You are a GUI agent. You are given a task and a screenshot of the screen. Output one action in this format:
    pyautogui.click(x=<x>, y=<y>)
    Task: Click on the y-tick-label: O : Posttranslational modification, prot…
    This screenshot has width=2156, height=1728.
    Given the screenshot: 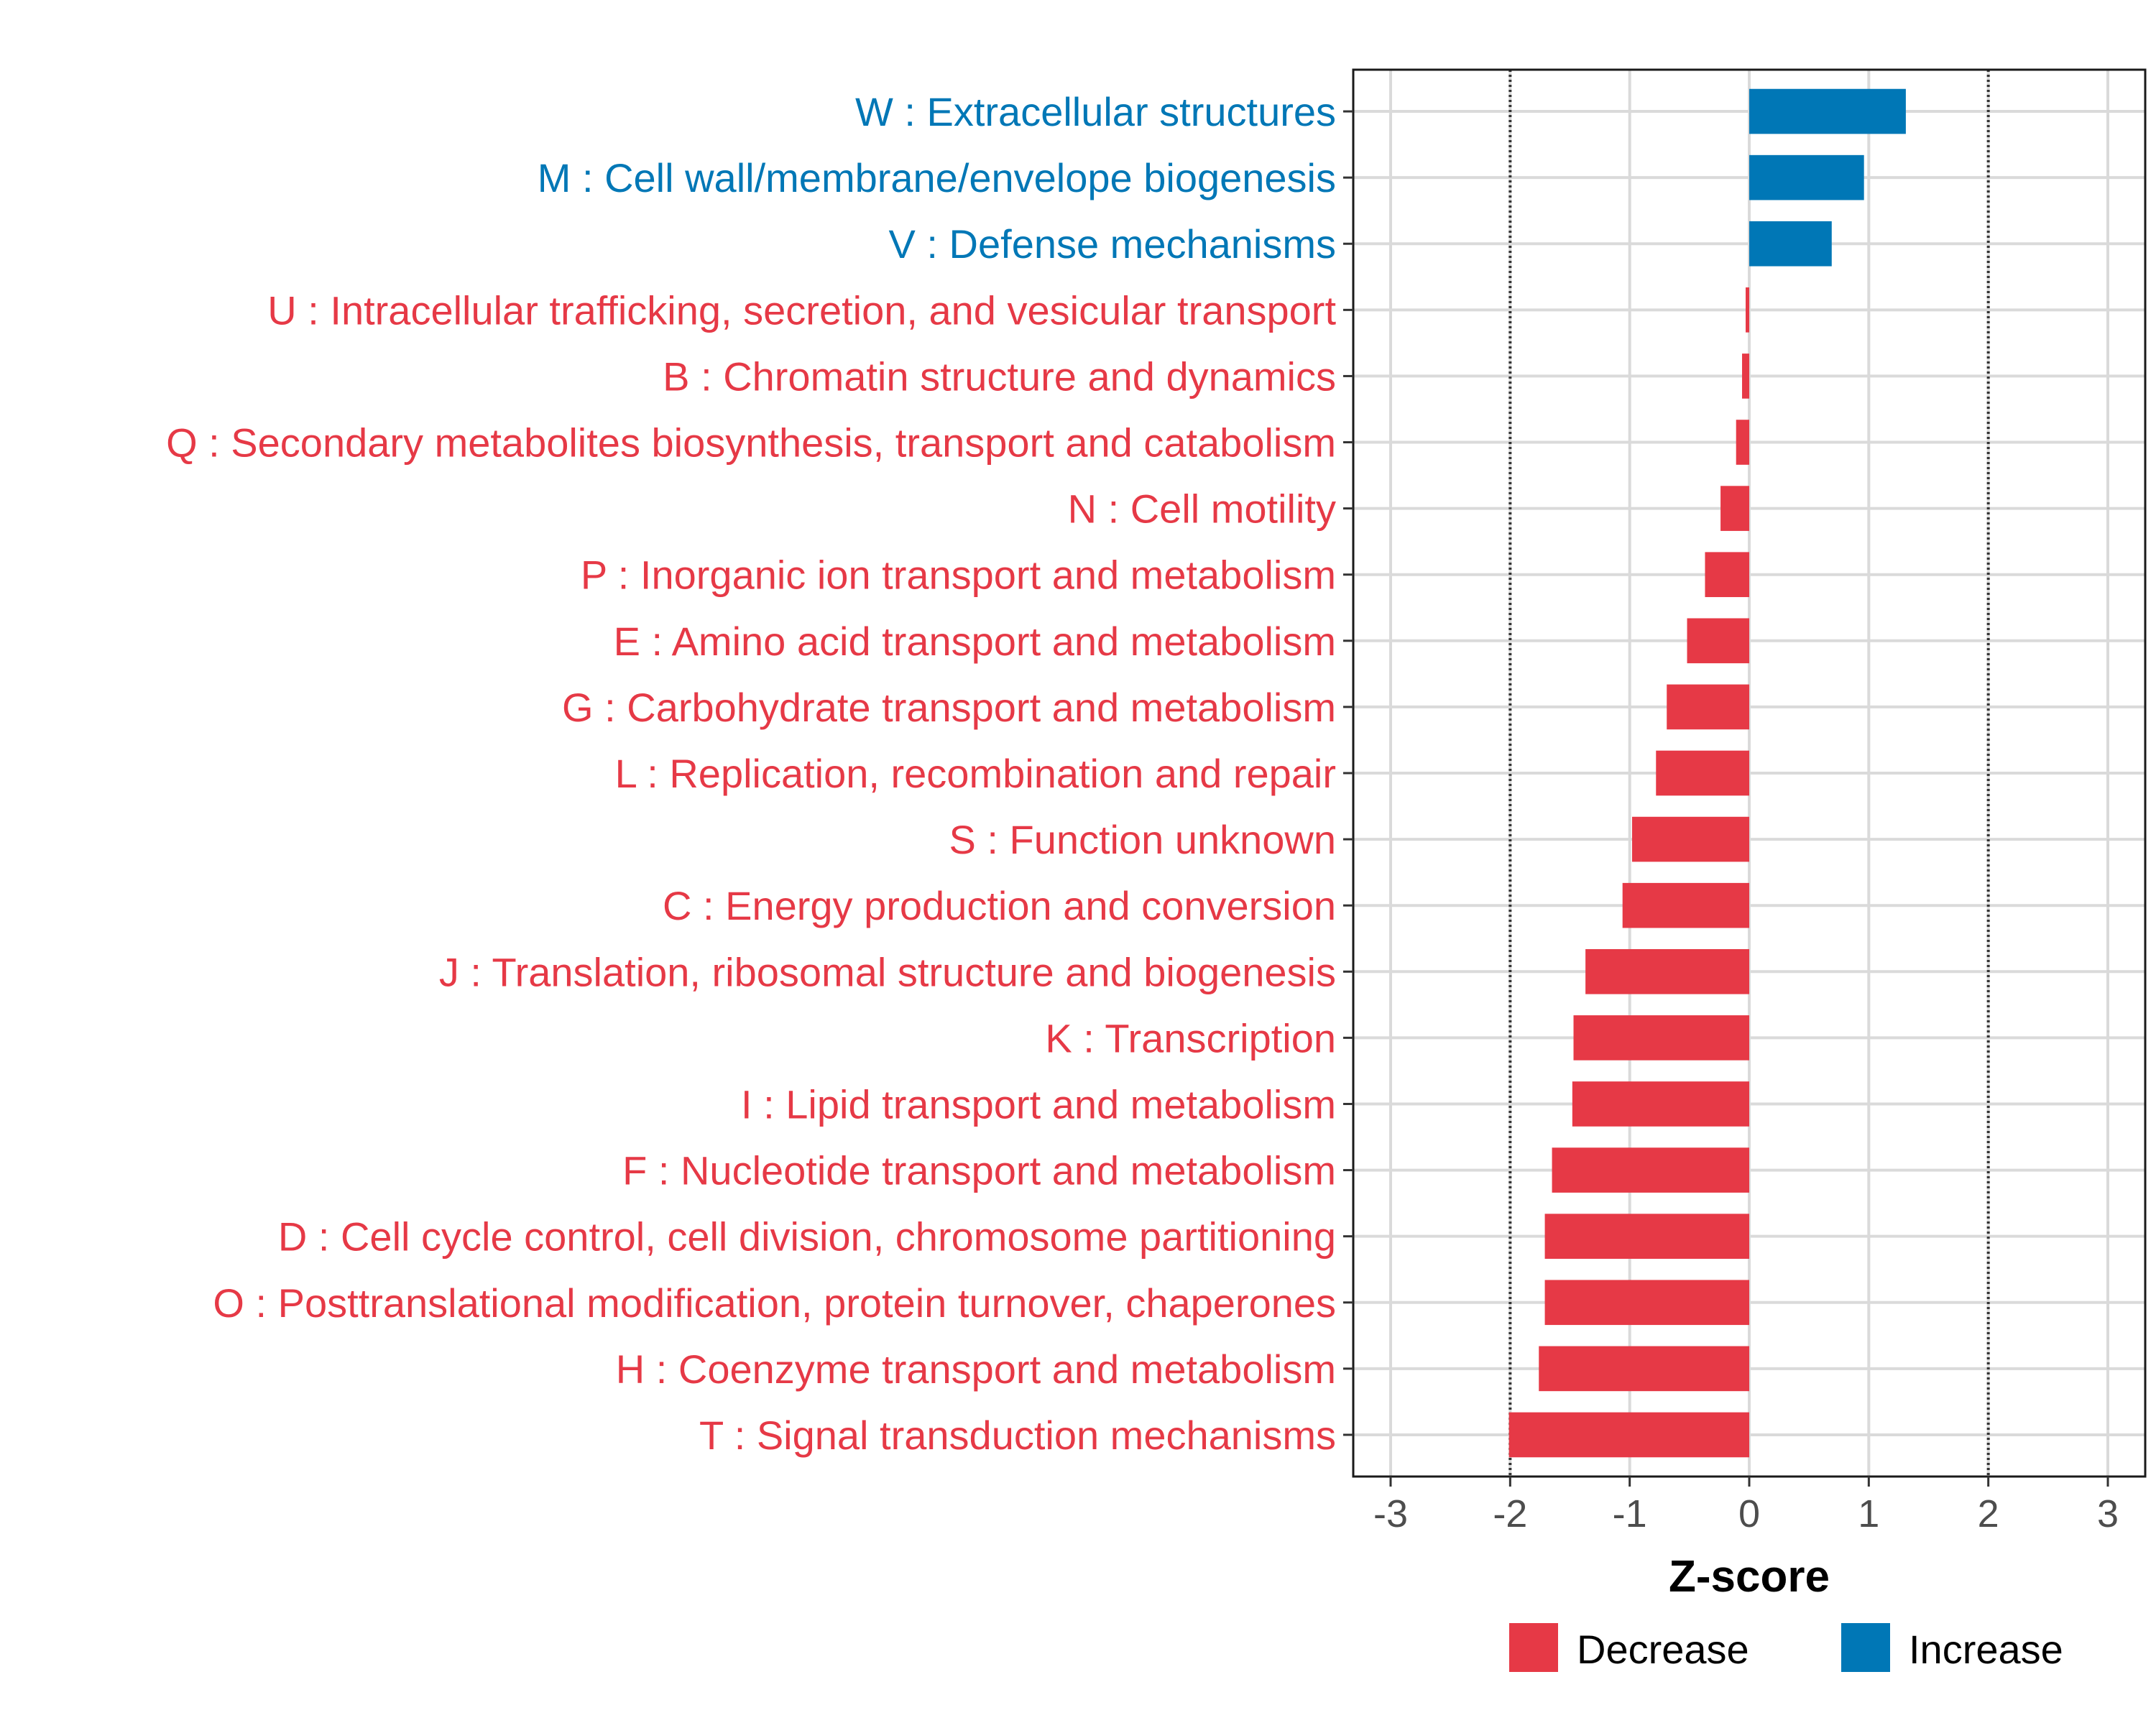 What is the action you would take?
    pyautogui.click(x=774, y=1303)
    